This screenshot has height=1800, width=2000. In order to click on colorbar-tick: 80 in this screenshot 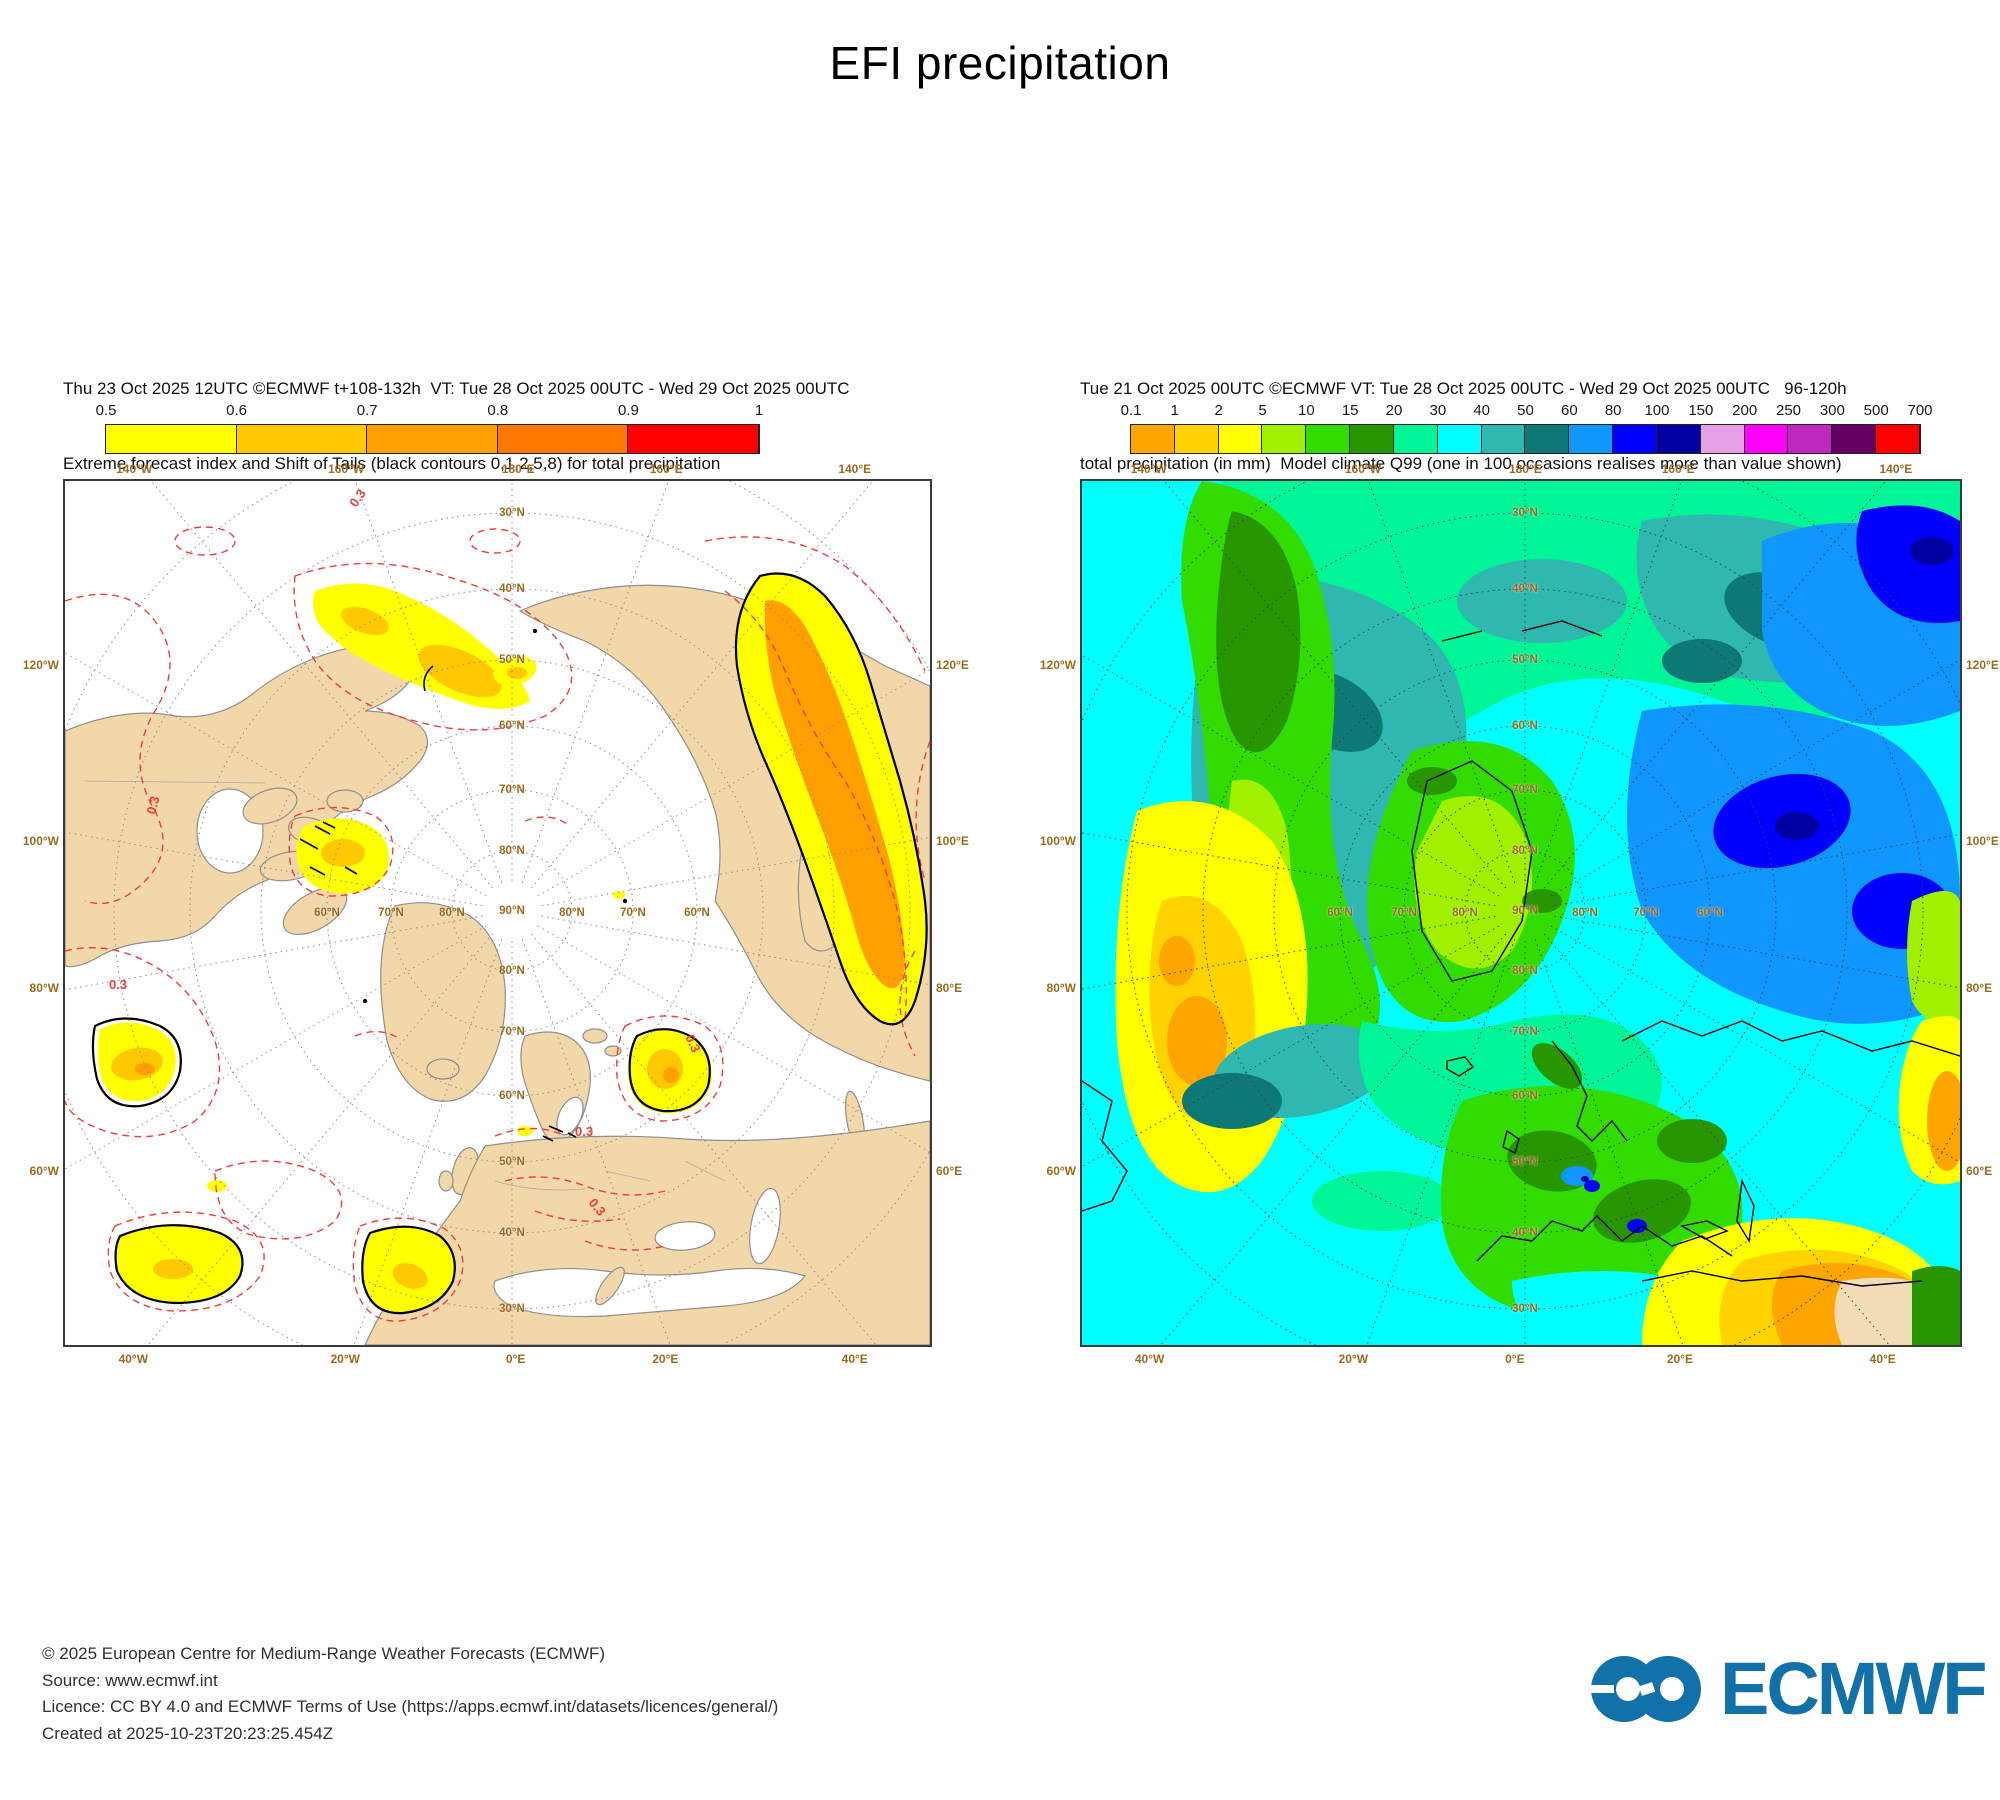, I will do `click(1613, 410)`.